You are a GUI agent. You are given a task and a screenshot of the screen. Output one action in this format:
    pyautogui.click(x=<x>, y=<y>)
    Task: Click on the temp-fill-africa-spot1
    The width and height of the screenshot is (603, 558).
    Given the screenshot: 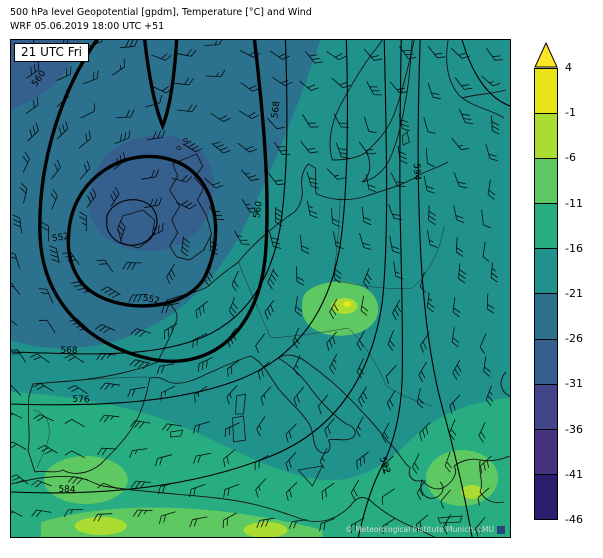 What is the action you would take?
    pyautogui.click(x=100, y=526)
    